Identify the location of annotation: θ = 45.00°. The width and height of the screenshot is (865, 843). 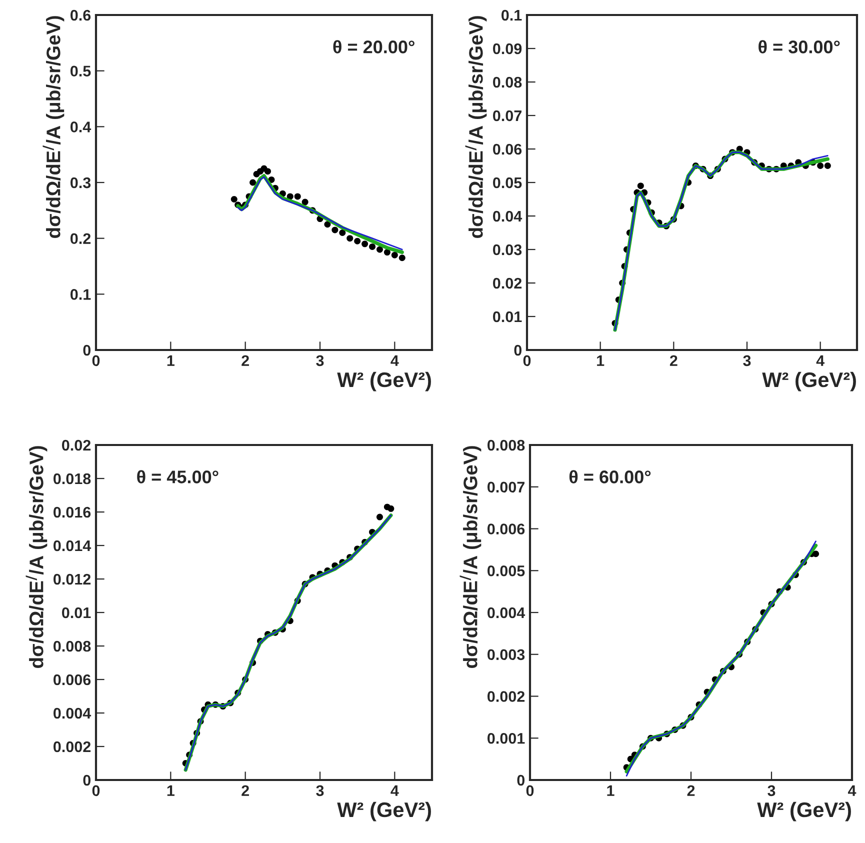
(177, 477).